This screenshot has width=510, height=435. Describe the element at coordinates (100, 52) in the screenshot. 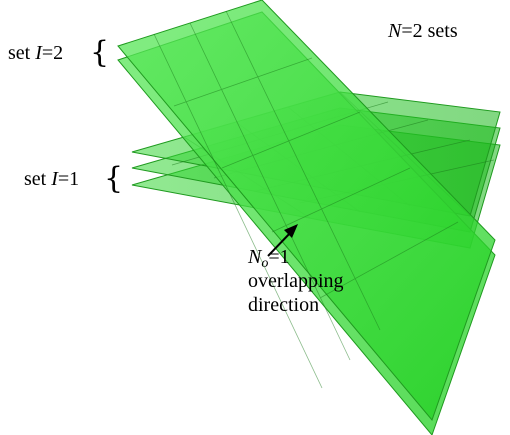

I see `set2-brace: {` at that location.